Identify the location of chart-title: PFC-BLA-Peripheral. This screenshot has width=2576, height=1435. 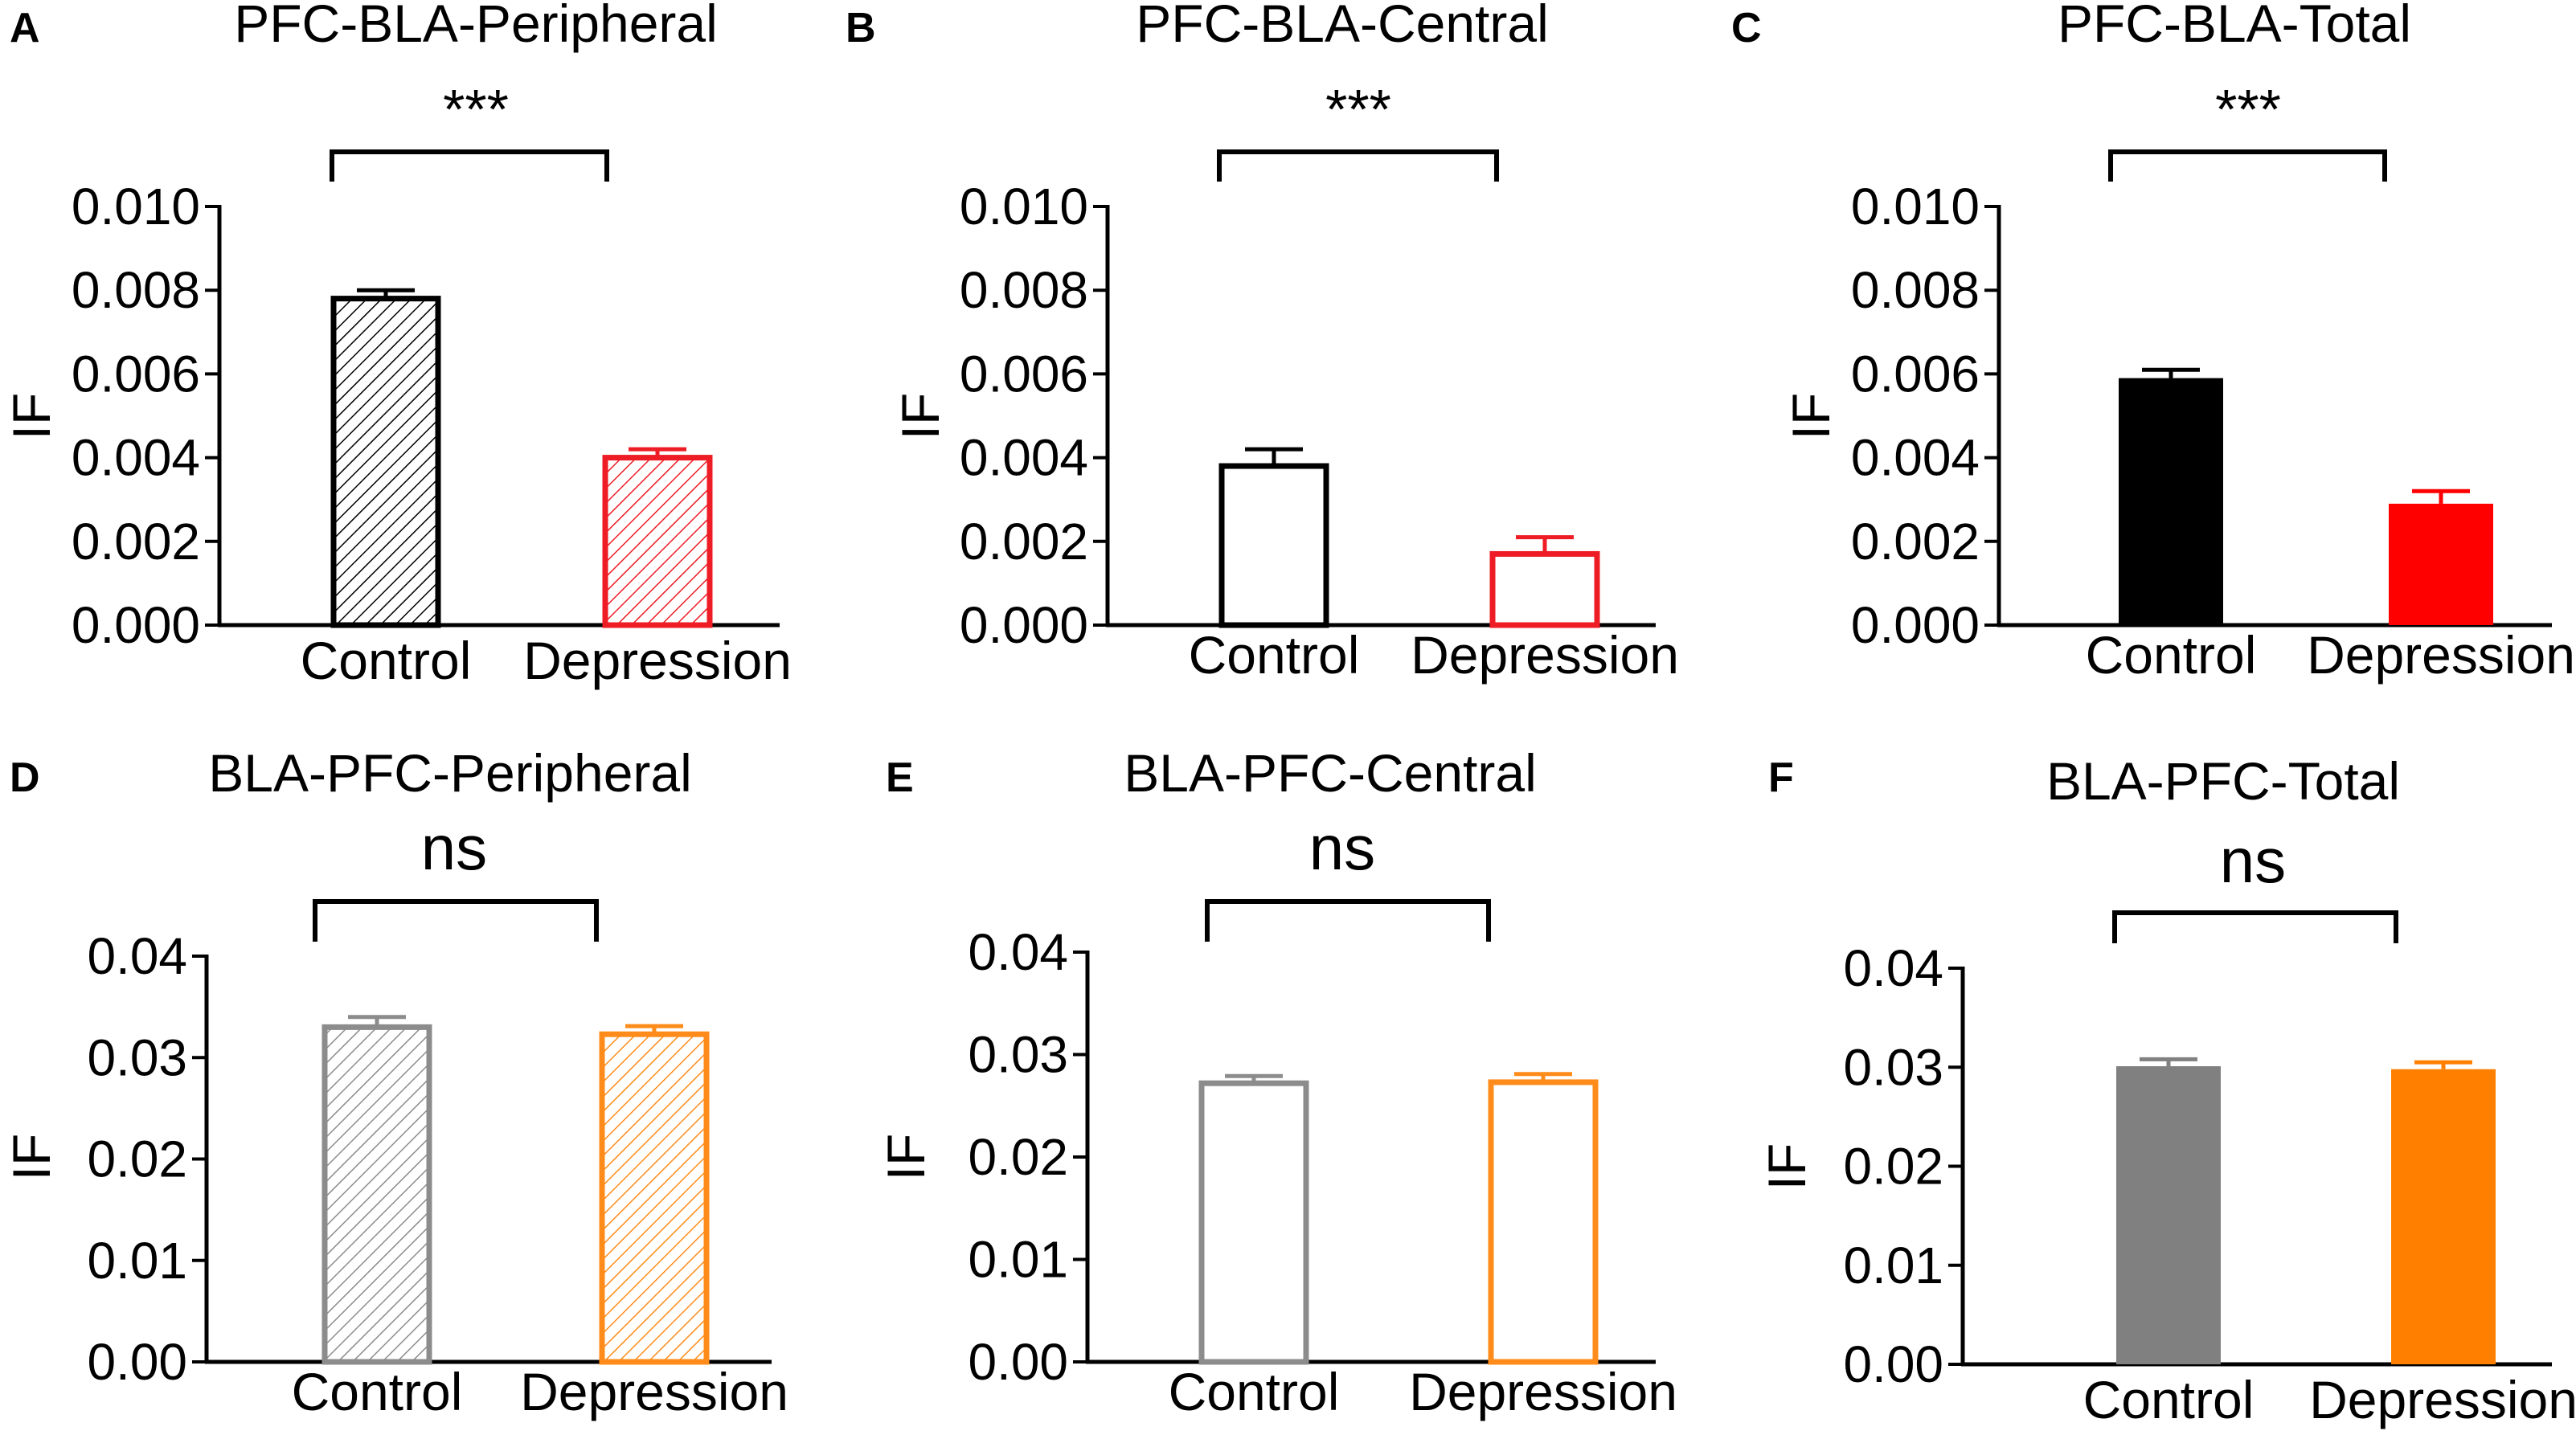
(476, 26).